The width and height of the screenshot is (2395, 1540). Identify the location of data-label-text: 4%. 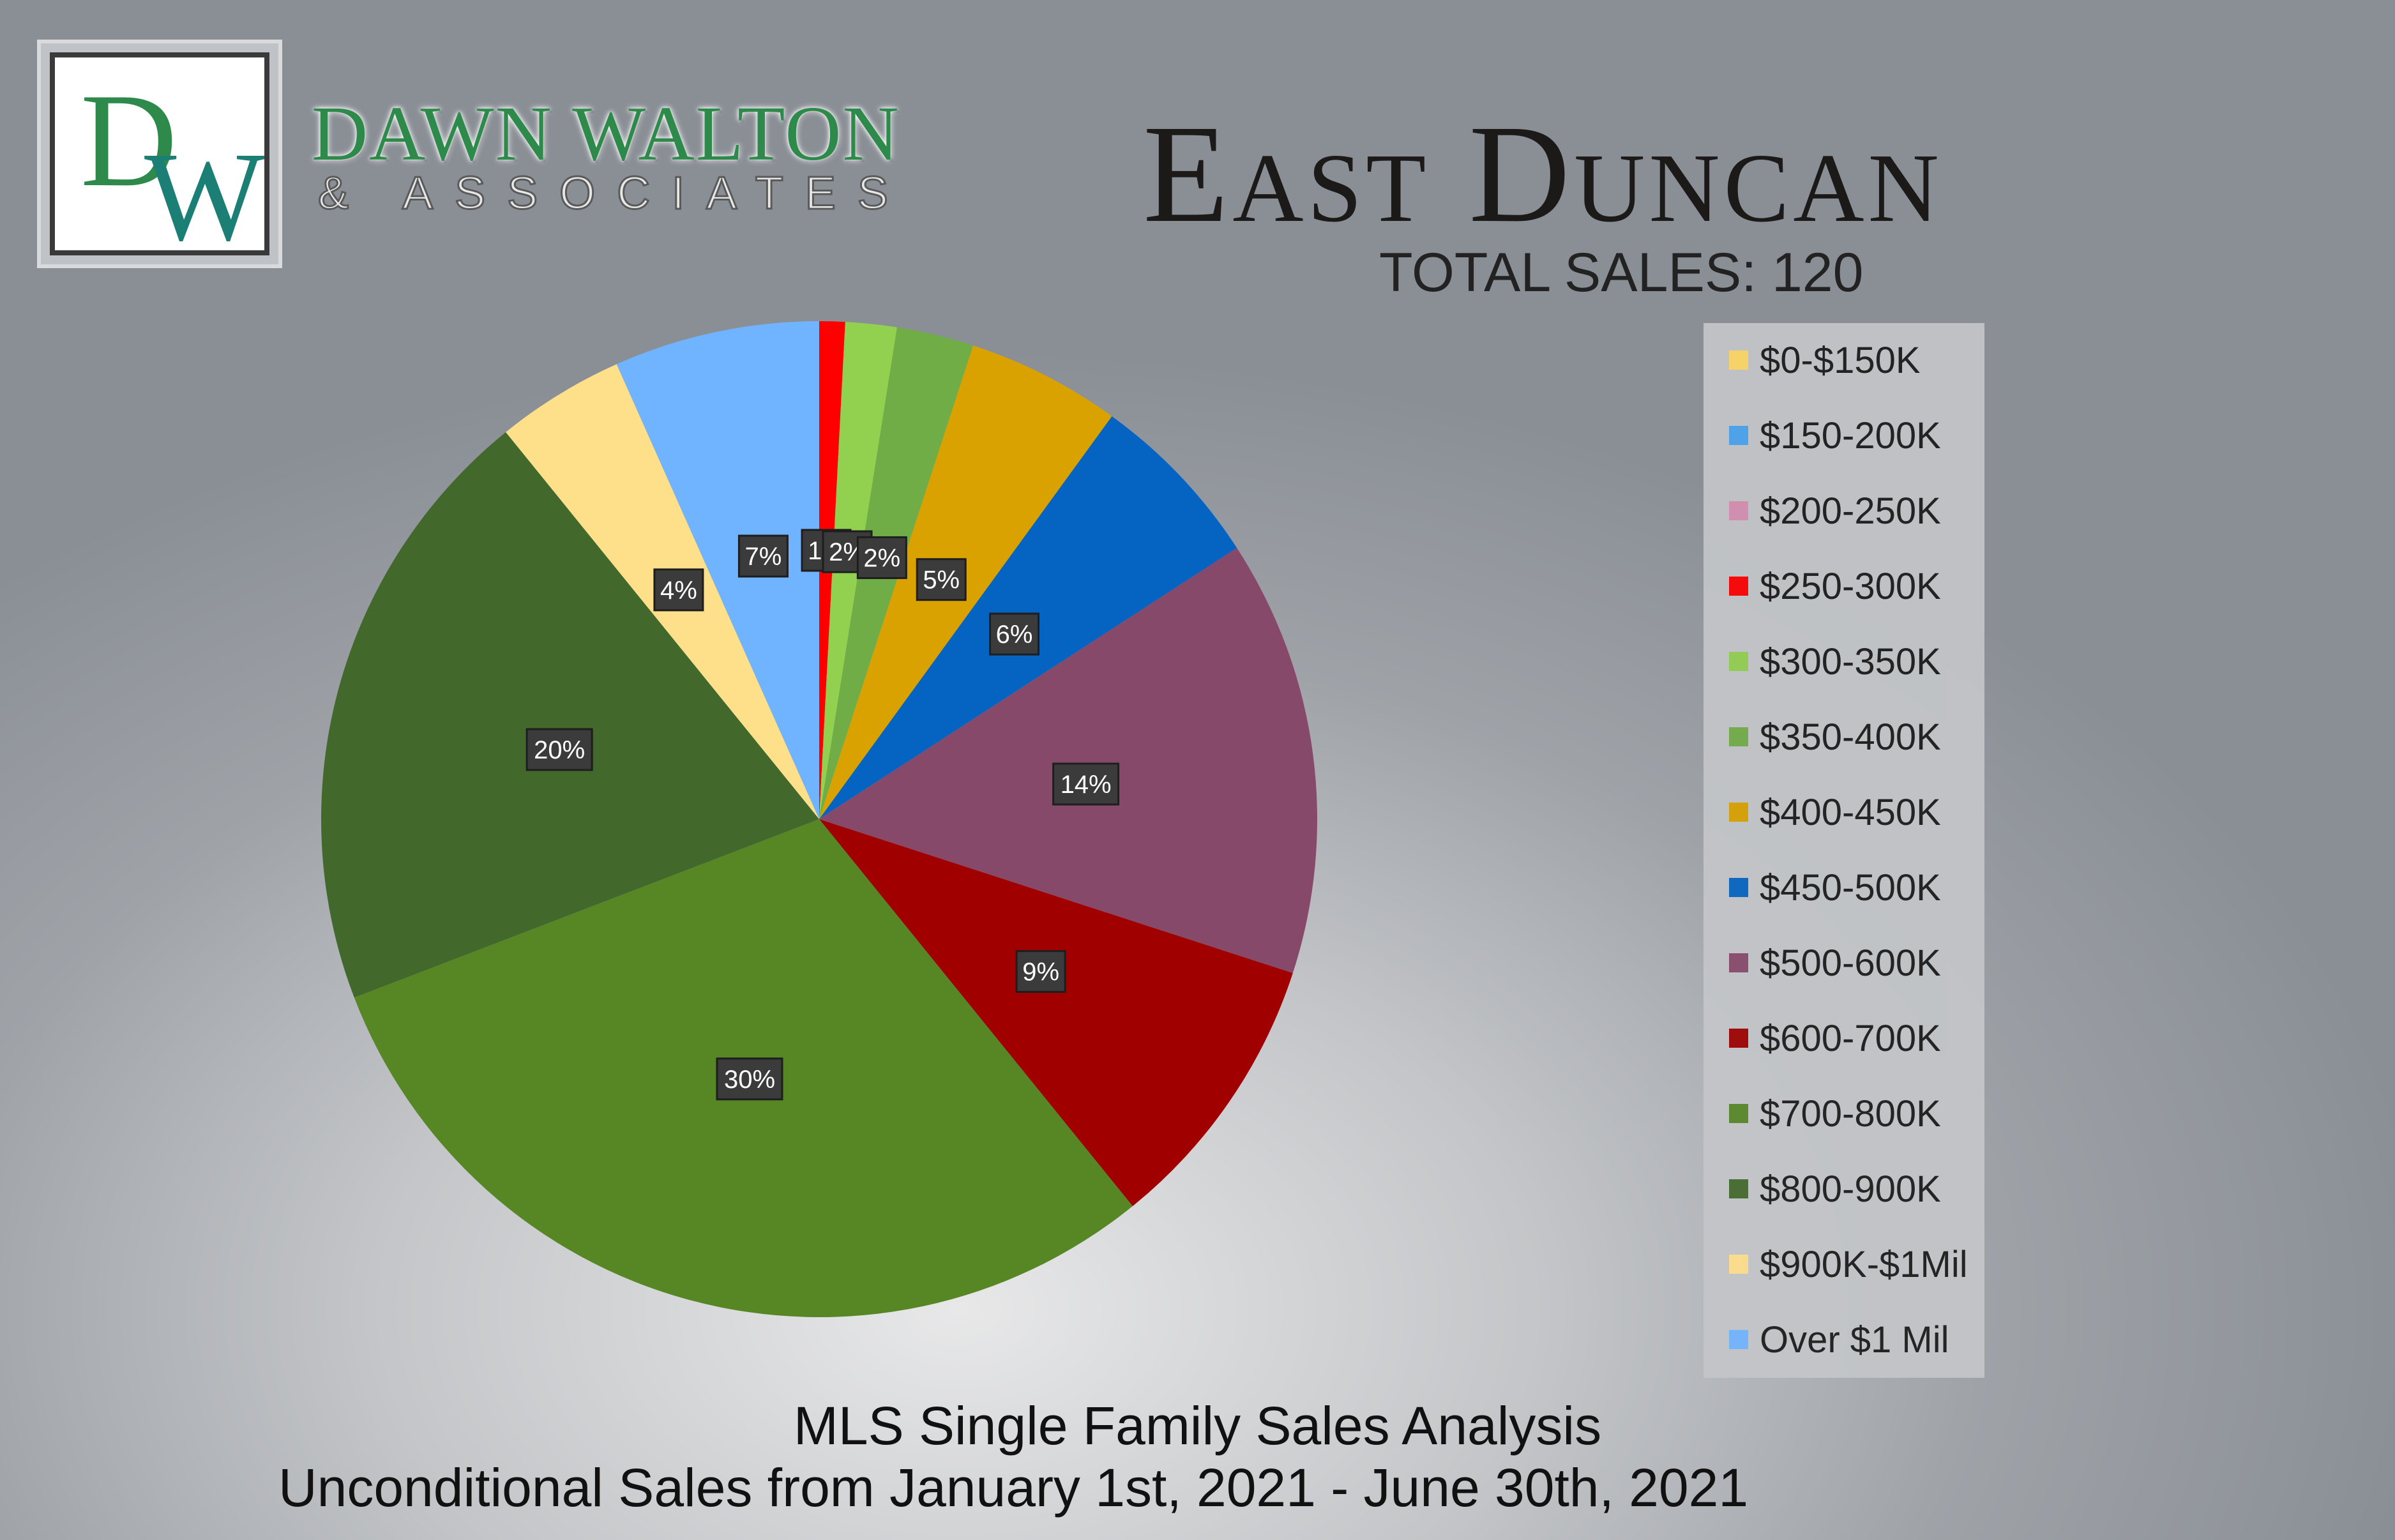
(678, 591).